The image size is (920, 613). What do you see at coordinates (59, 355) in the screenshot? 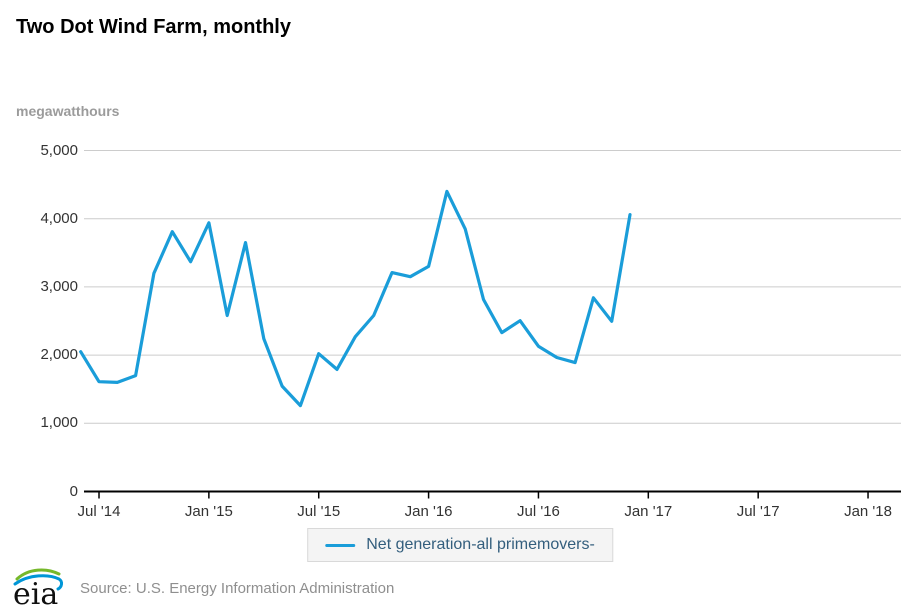
I see `y-tick-label: 2,000` at bounding box center [59, 355].